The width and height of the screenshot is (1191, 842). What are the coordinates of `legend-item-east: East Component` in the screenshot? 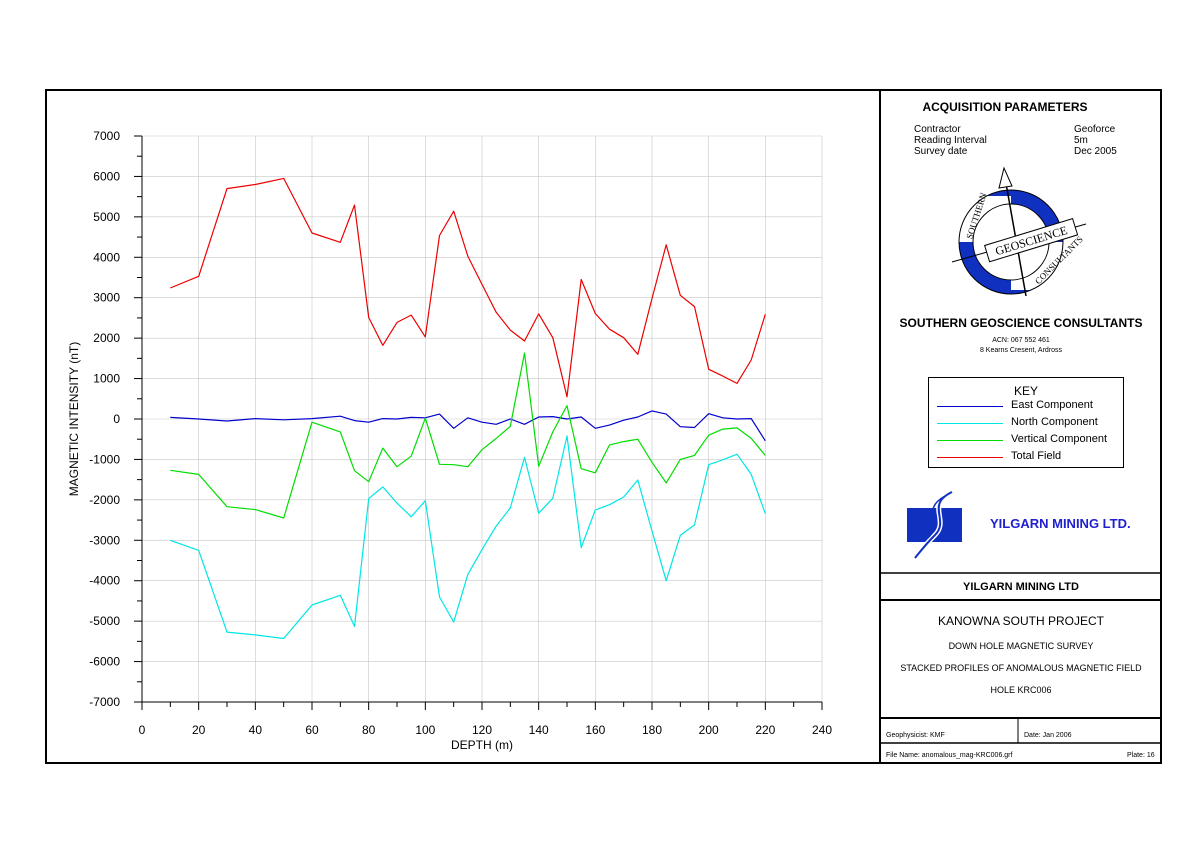 It's located at (1028, 407).